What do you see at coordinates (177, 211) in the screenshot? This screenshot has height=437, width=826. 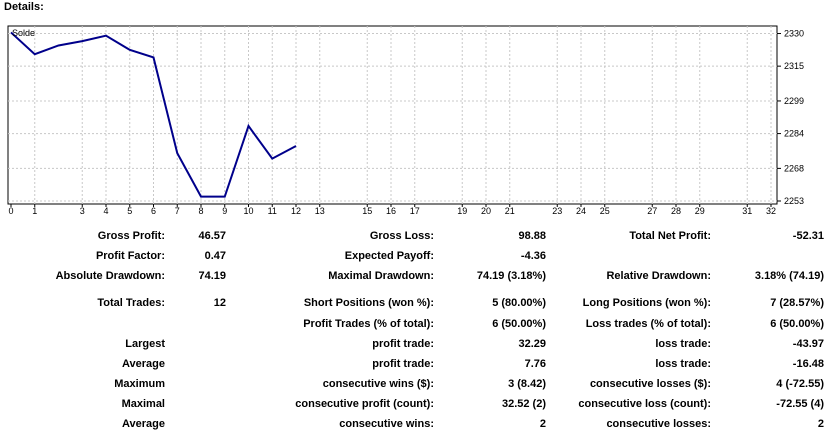 I see `x-tick-label: 7` at bounding box center [177, 211].